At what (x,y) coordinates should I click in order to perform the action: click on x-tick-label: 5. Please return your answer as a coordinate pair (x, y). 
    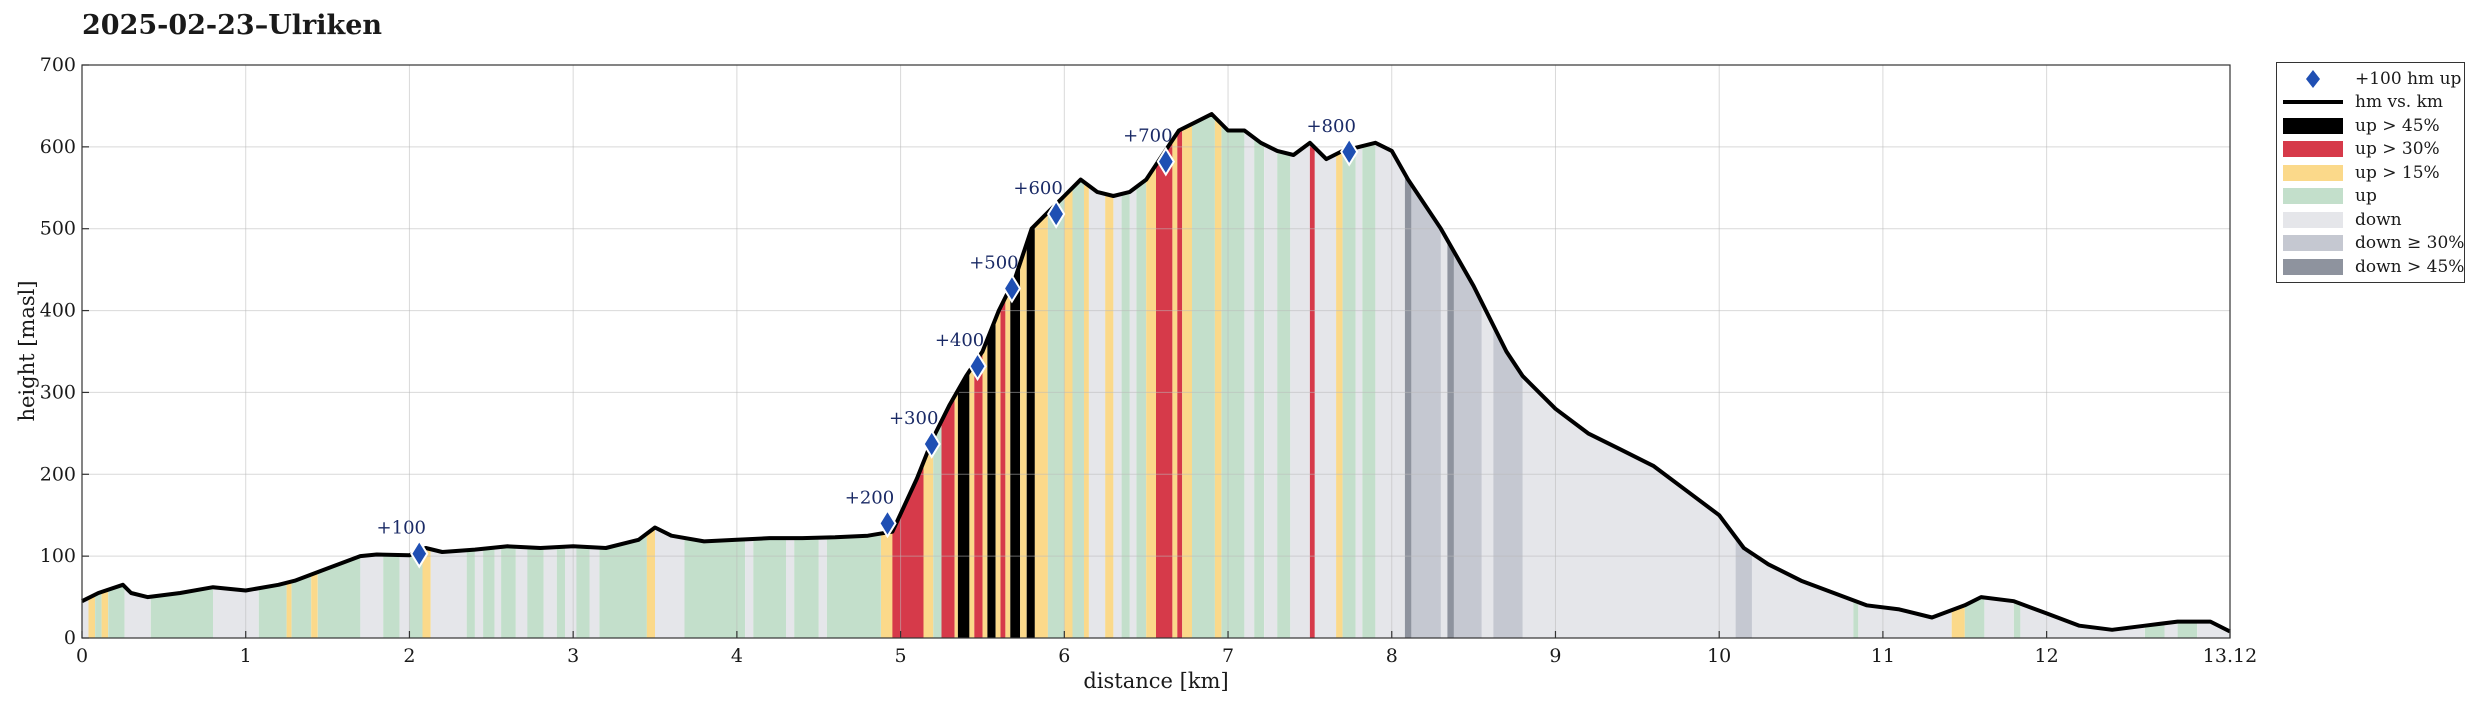
    Looking at the image, I should click on (901, 656).